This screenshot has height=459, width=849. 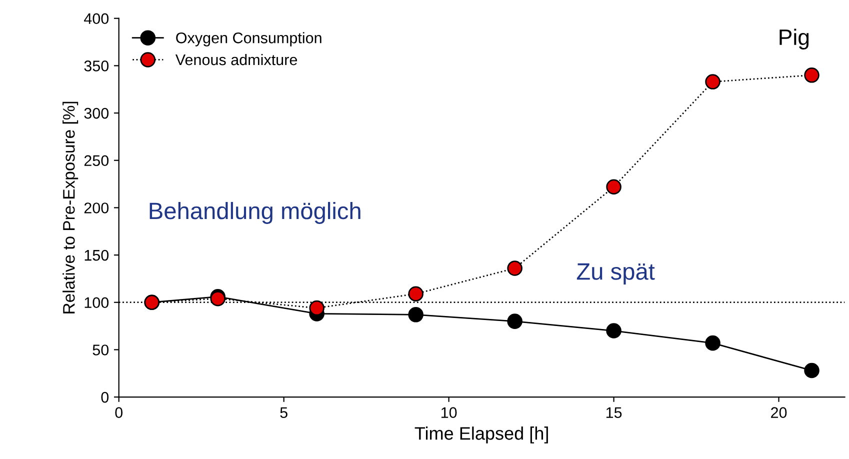 I want to click on y-tick-label: 50, so click(x=100, y=350).